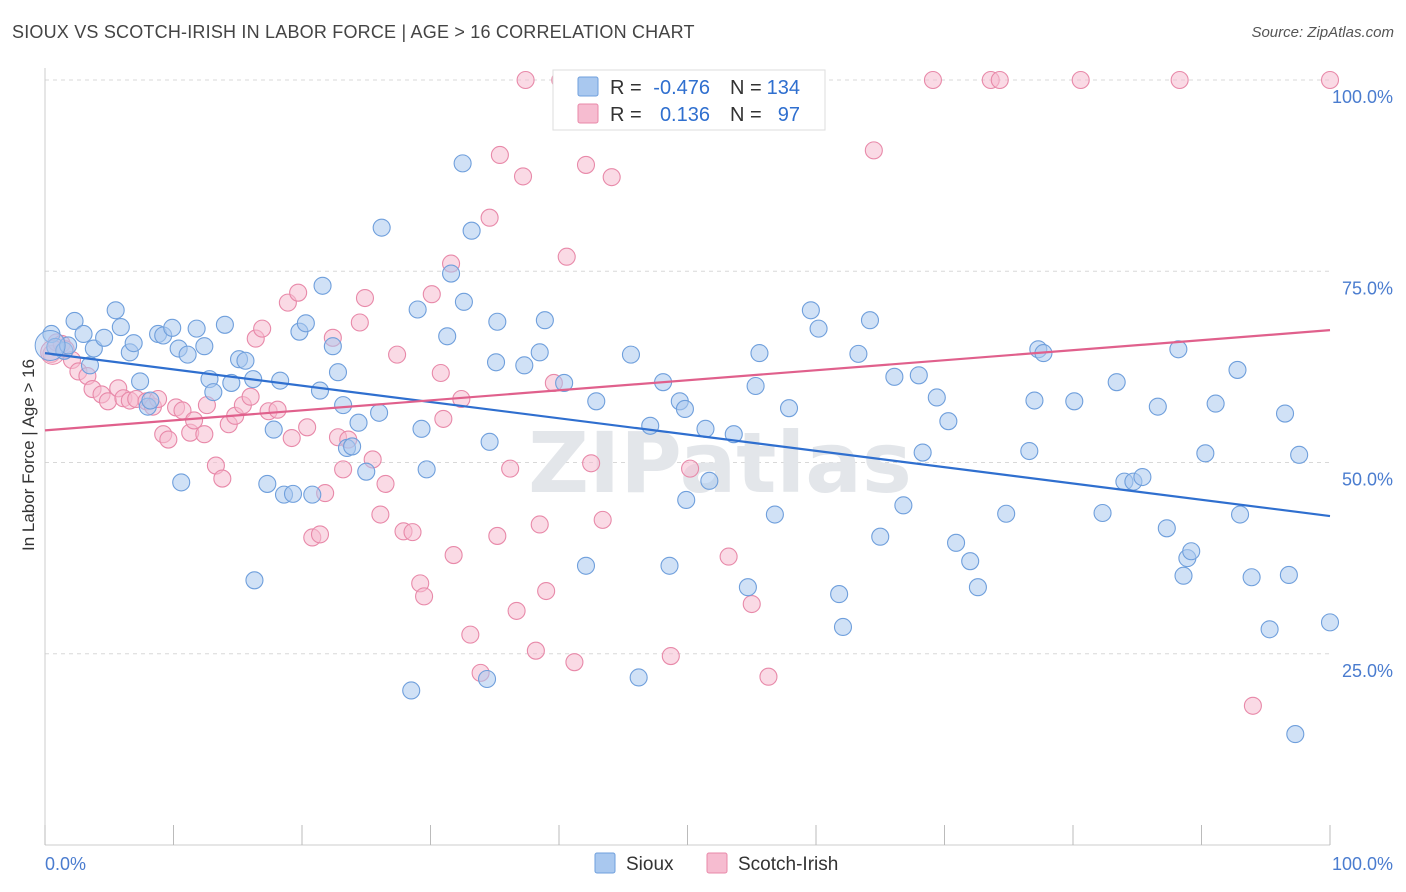 This screenshot has height=892, width=1406. What do you see at coordinates (605, 863) in the screenshot?
I see `bottom-legend-sioux-swatch` at bounding box center [605, 863].